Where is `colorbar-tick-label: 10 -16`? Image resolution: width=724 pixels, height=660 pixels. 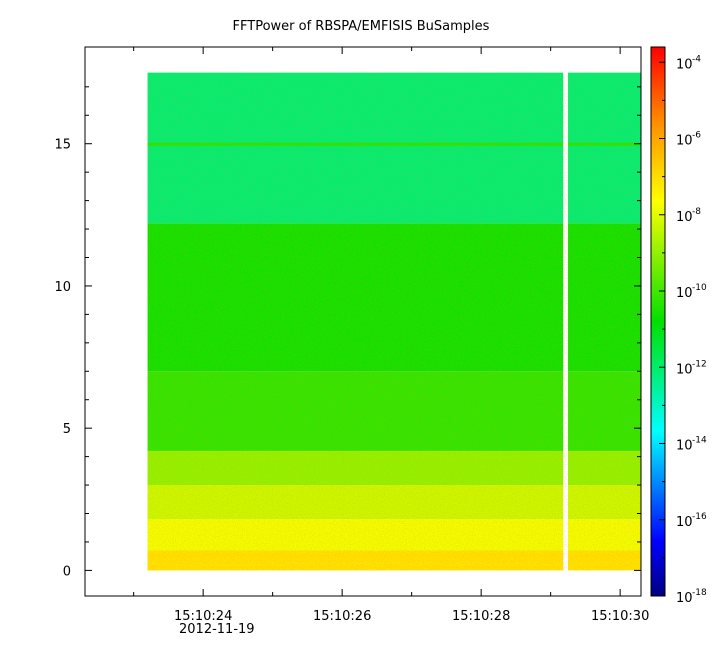
colorbar-tick-label: 10 -16 is located at coordinates (691, 521).